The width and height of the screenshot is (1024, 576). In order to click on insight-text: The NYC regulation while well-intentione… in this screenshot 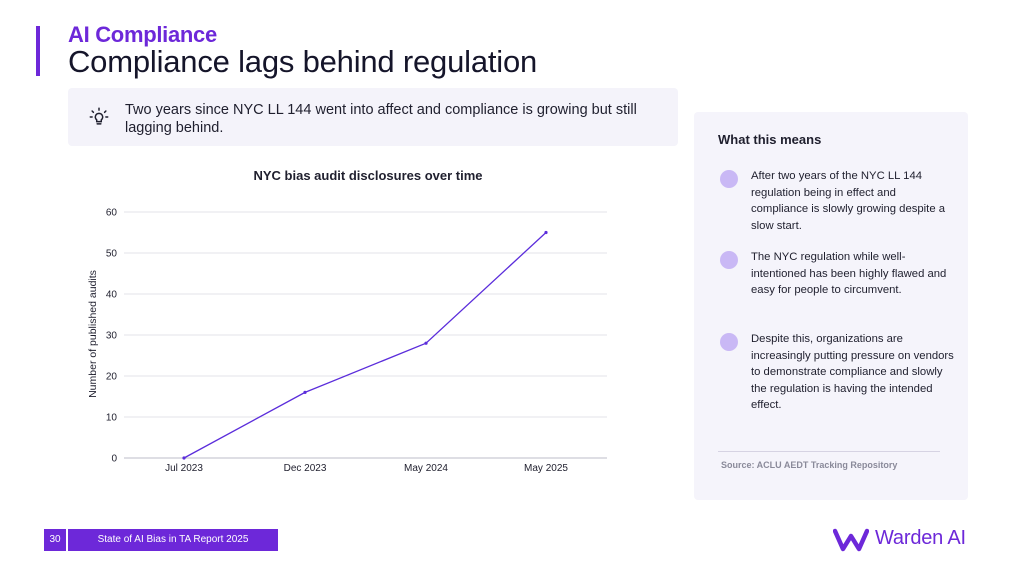, I will do `click(849, 273)`.